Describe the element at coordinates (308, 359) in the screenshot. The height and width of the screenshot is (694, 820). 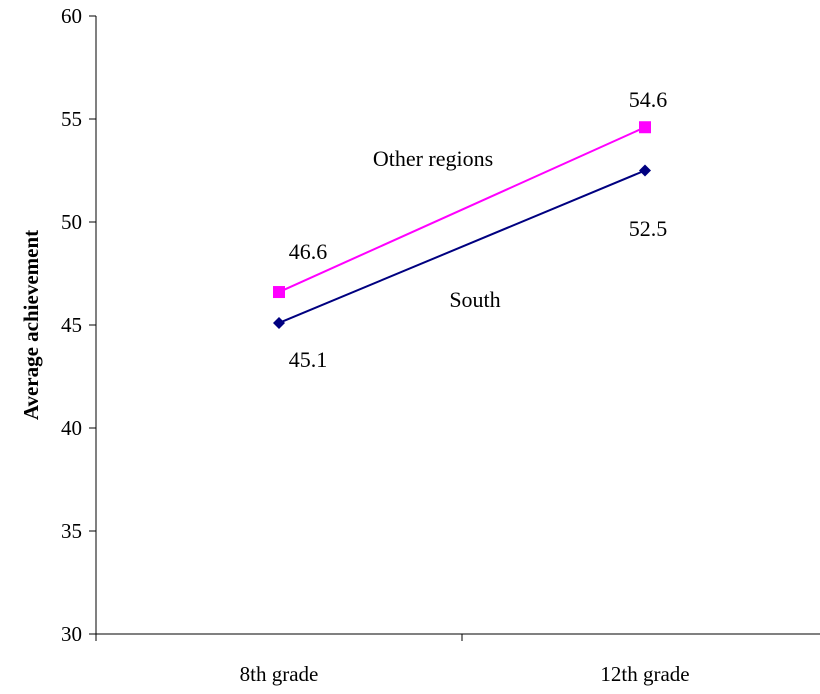
I see `data-label: 45.1` at that location.